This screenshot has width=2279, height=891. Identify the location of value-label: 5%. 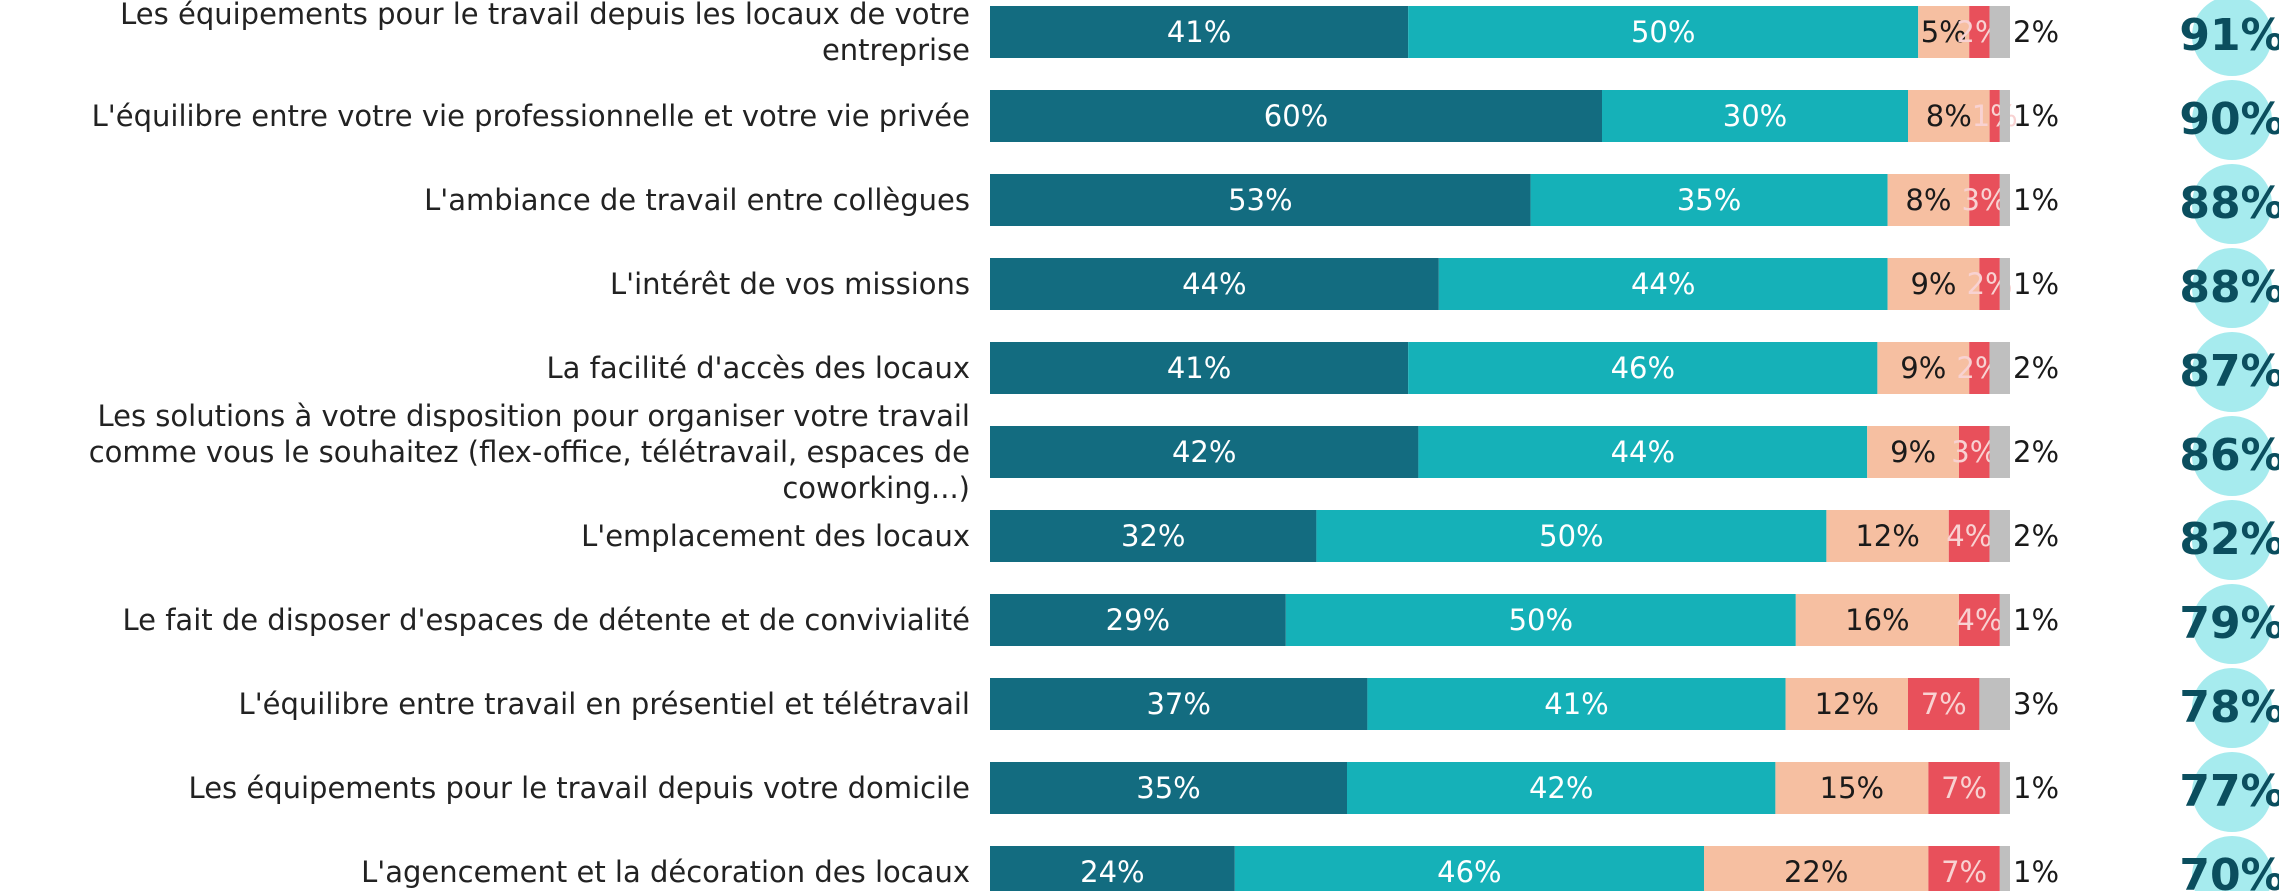
(1944, 32).